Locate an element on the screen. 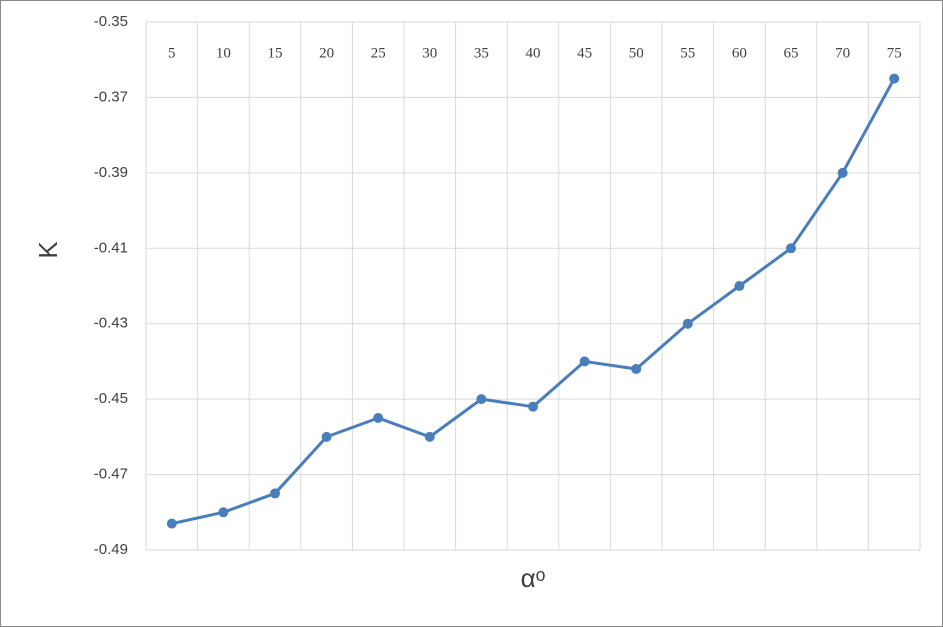  x-tick-label: 35 is located at coordinates (481, 53).